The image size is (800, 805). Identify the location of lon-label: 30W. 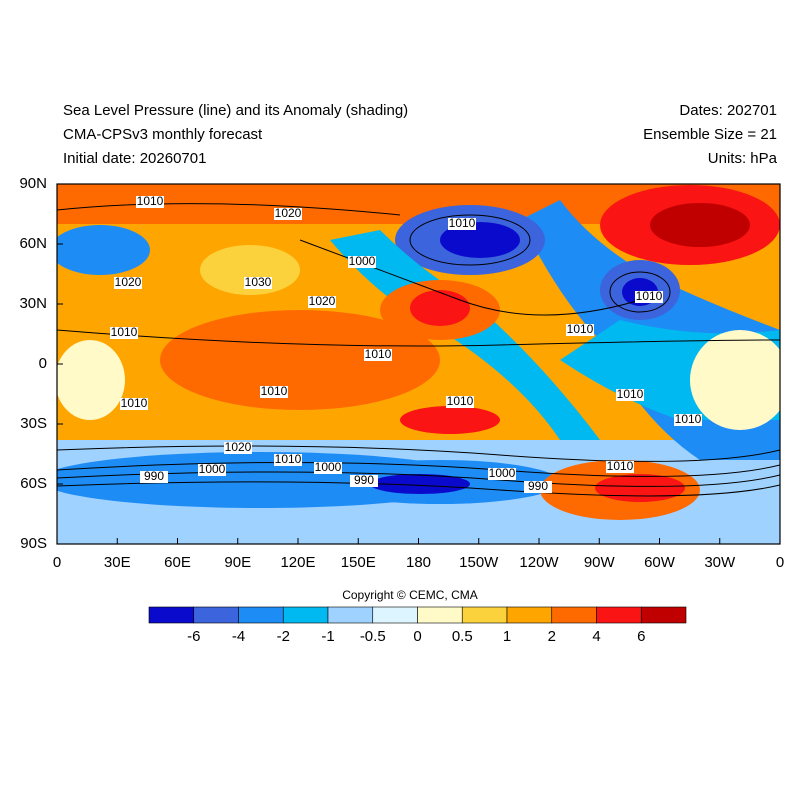
(720, 562).